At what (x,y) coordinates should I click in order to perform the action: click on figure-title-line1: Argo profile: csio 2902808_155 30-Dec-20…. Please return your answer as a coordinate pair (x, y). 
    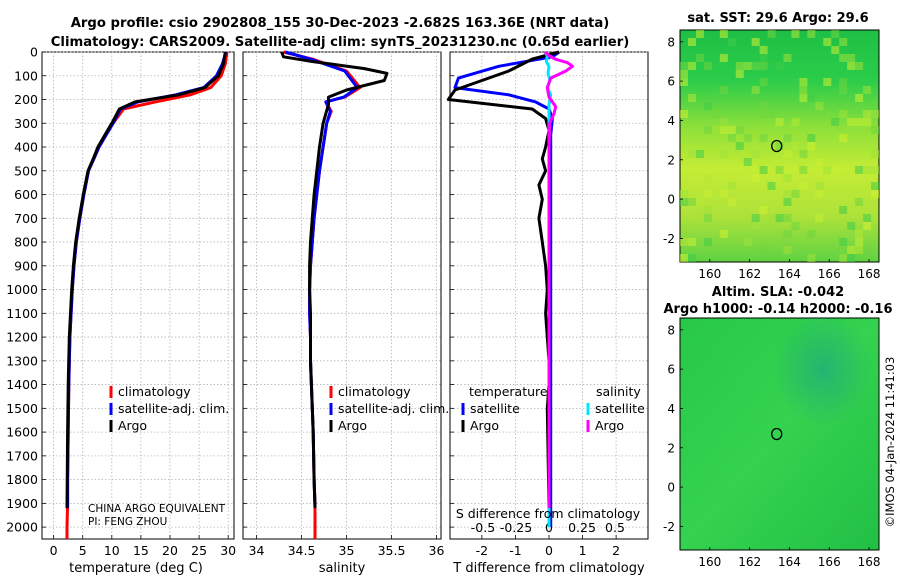
    Looking at the image, I should click on (340, 23).